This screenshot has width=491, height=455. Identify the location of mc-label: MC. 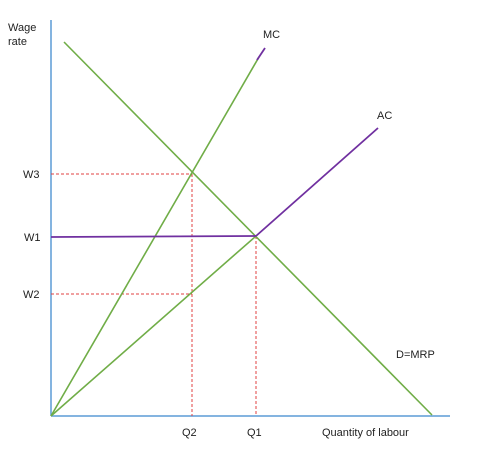
(271, 35).